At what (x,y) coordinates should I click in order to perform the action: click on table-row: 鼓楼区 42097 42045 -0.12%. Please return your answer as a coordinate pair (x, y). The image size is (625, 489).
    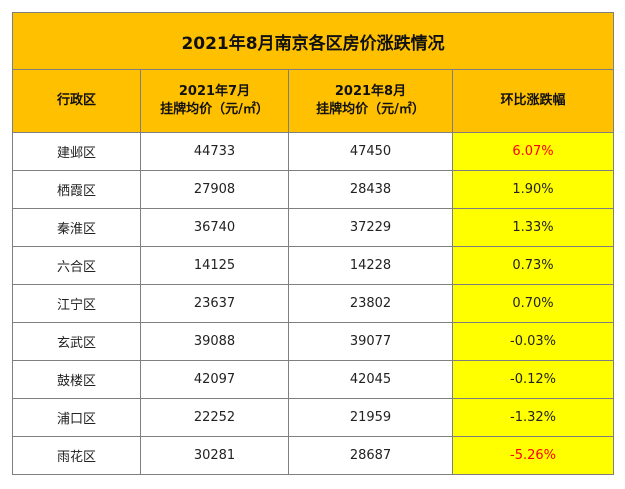
    Looking at the image, I should click on (313, 379).